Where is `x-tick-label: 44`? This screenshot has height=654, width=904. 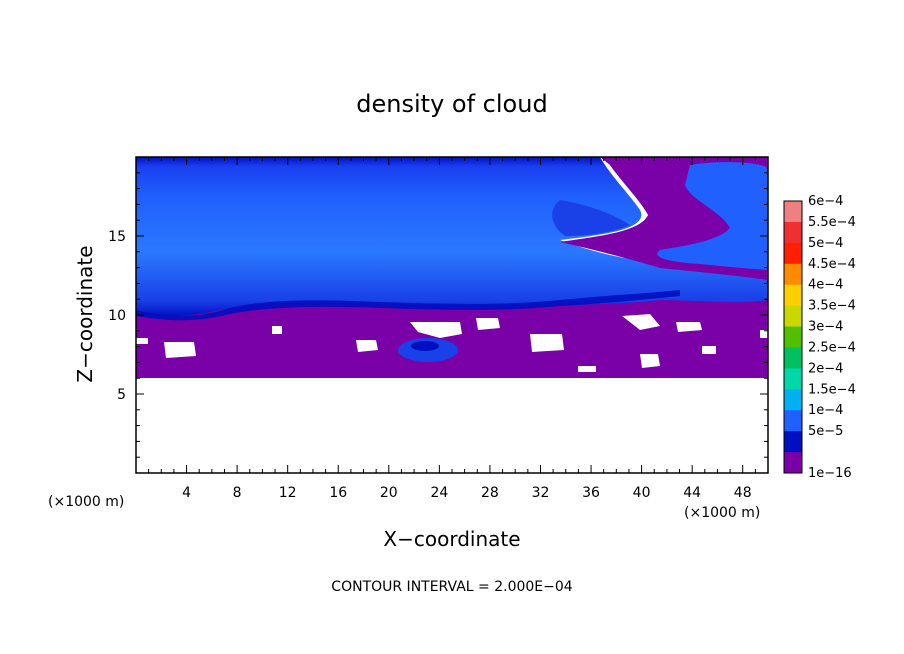
x-tick-label: 44 is located at coordinates (692, 493).